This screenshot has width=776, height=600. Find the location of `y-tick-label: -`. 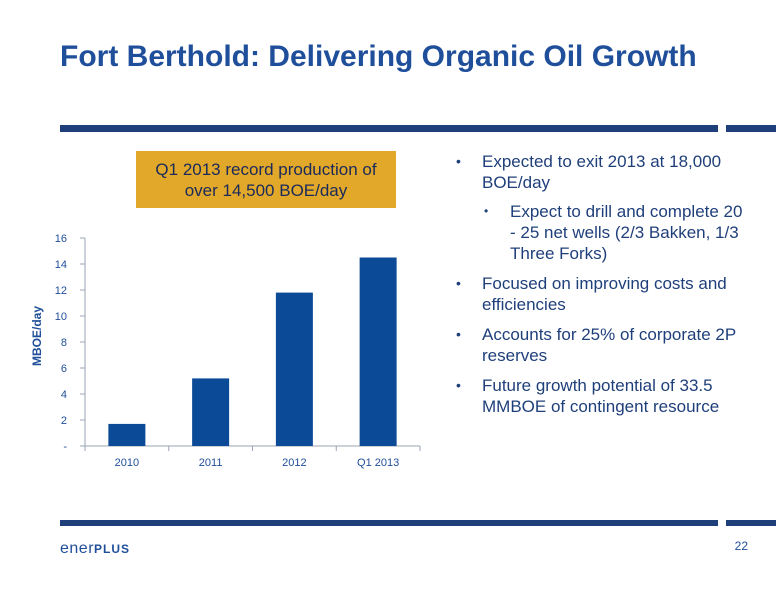

y-tick-label: - is located at coordinates (65, 447).